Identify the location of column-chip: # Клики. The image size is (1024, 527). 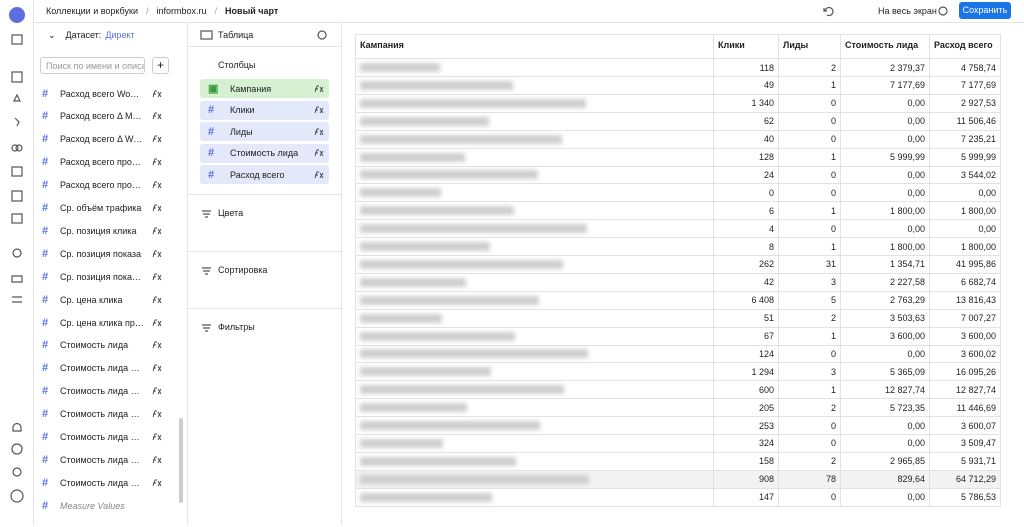
(264, 110).